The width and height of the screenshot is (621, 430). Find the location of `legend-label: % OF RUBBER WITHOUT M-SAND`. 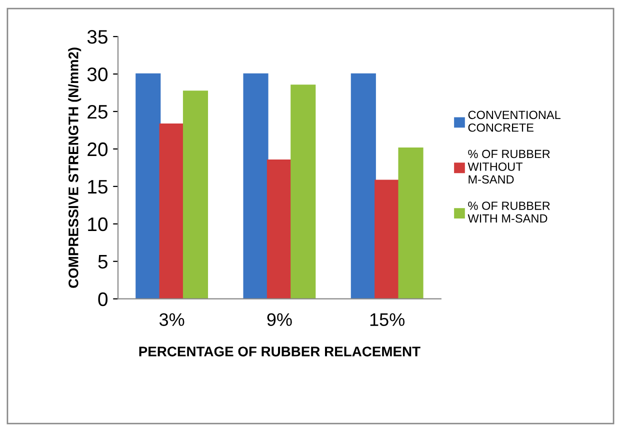

legend-label: % OF RUBBER WITHOUT M-SAND is located at coordinates (509, 167).